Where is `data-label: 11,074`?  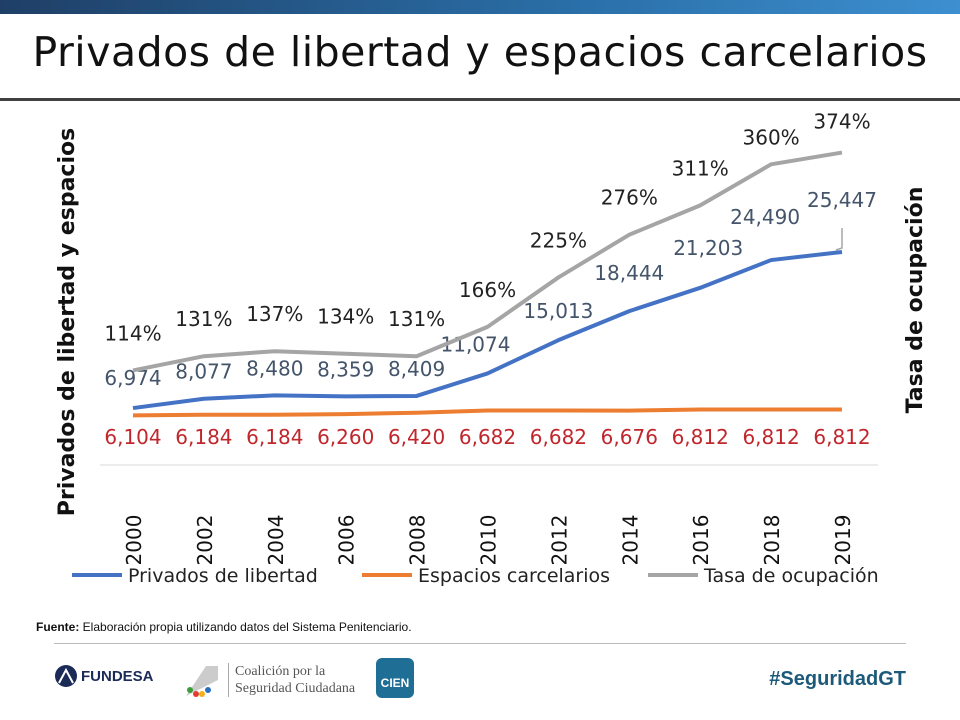 data-label: 11,074 is located at coordinates (476, 344).